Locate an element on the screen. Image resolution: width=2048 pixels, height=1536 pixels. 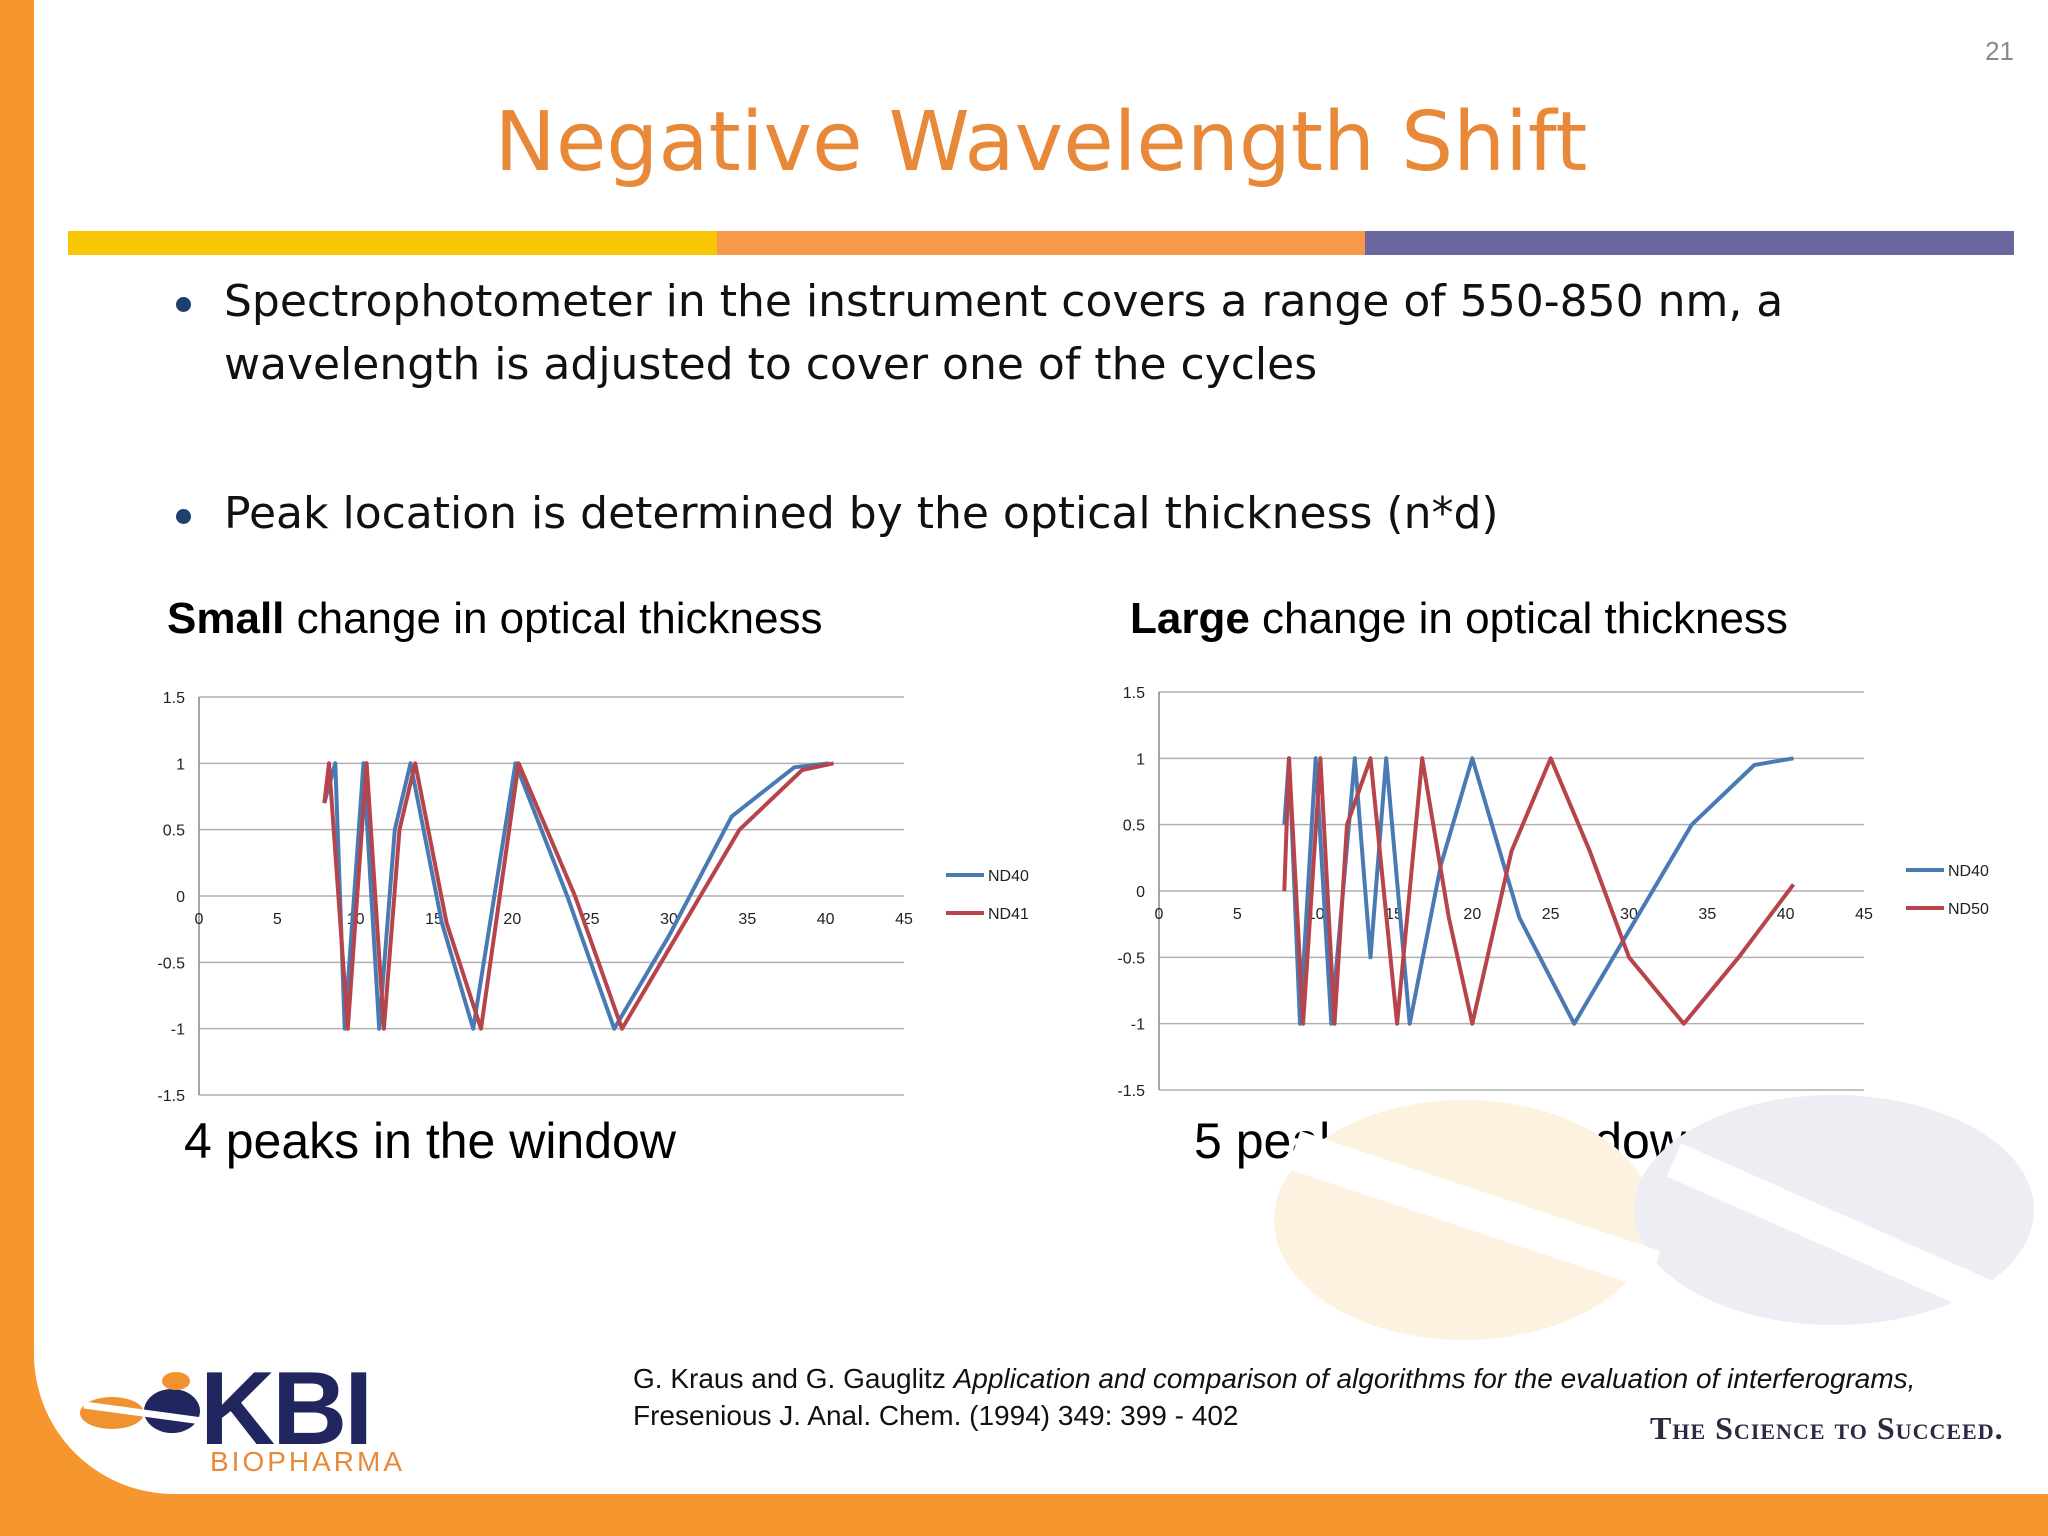
page-number: 21 is located at coordinates (1999, 51).